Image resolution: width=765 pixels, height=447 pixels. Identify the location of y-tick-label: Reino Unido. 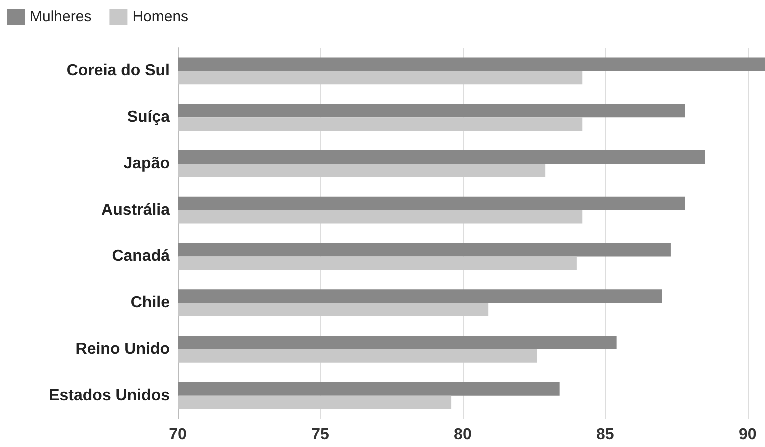
(123, 349).